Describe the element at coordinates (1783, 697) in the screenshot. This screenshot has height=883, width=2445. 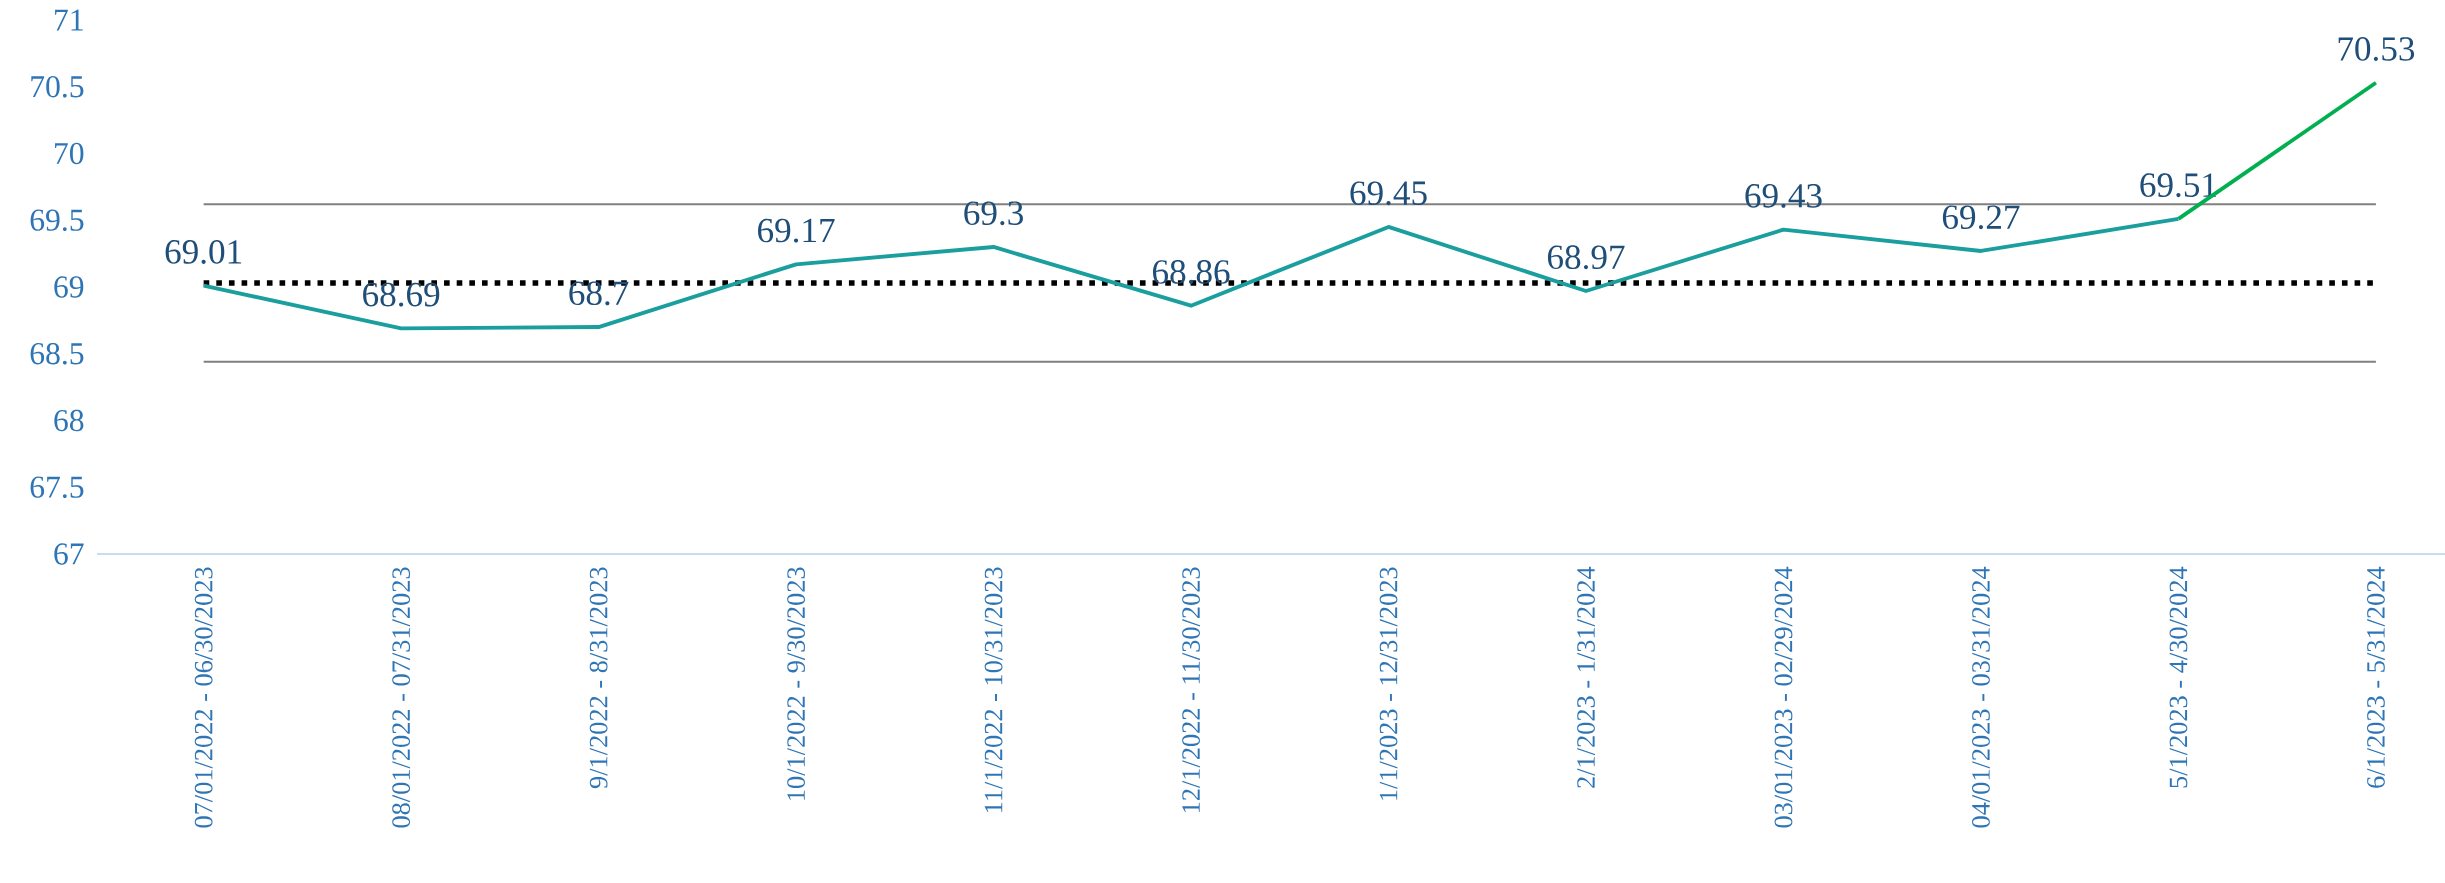
I see `x-tick-label: 03/01/2023 - 02/29/2024` at that location.